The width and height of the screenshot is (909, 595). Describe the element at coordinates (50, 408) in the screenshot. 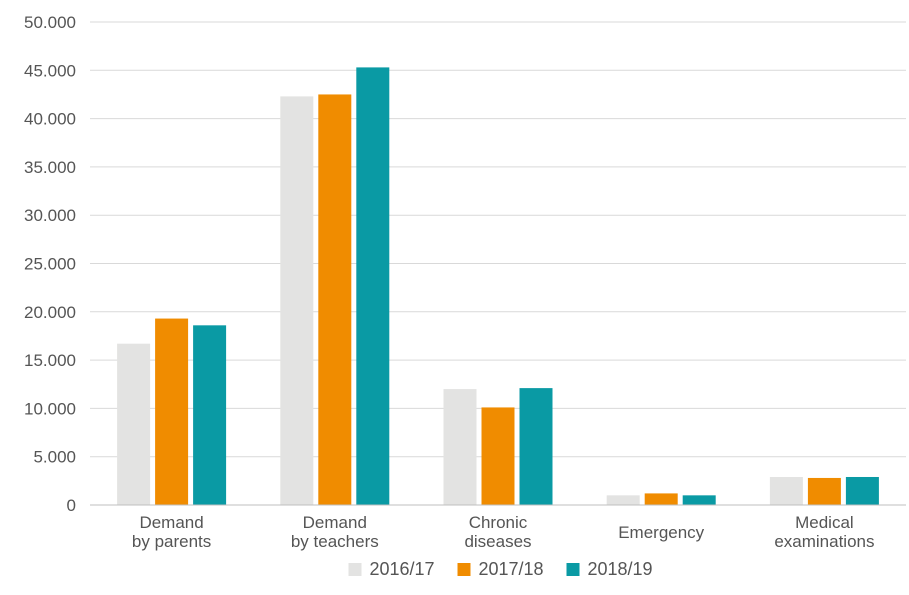

I see `y-tick-label: 10.000` at that location.